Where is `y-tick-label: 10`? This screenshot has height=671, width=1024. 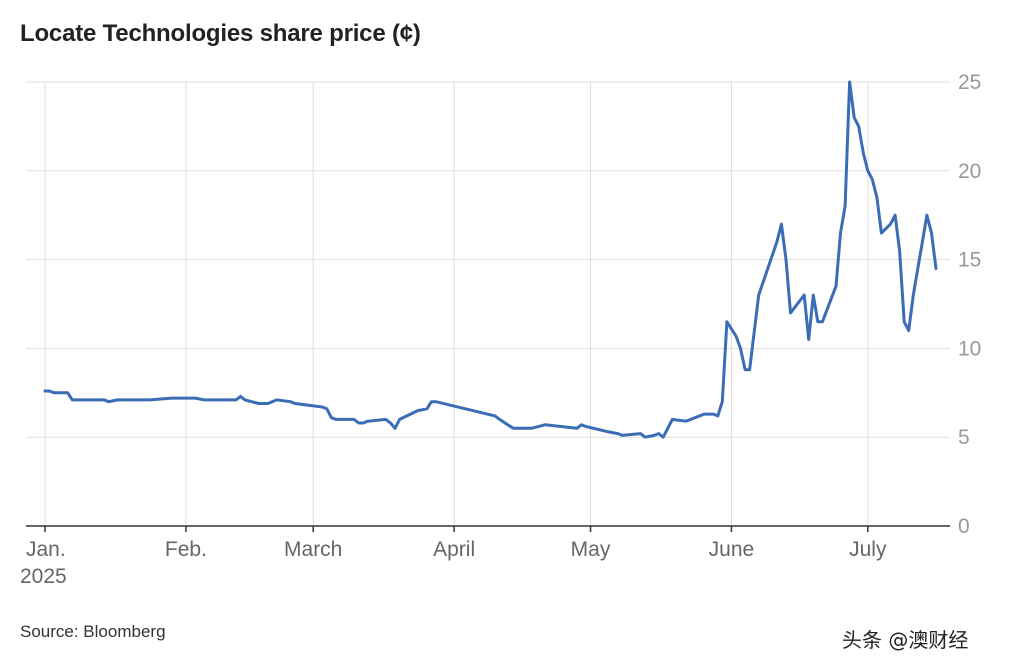
y-tick-label: 10 is located at coordinates (969, 348).